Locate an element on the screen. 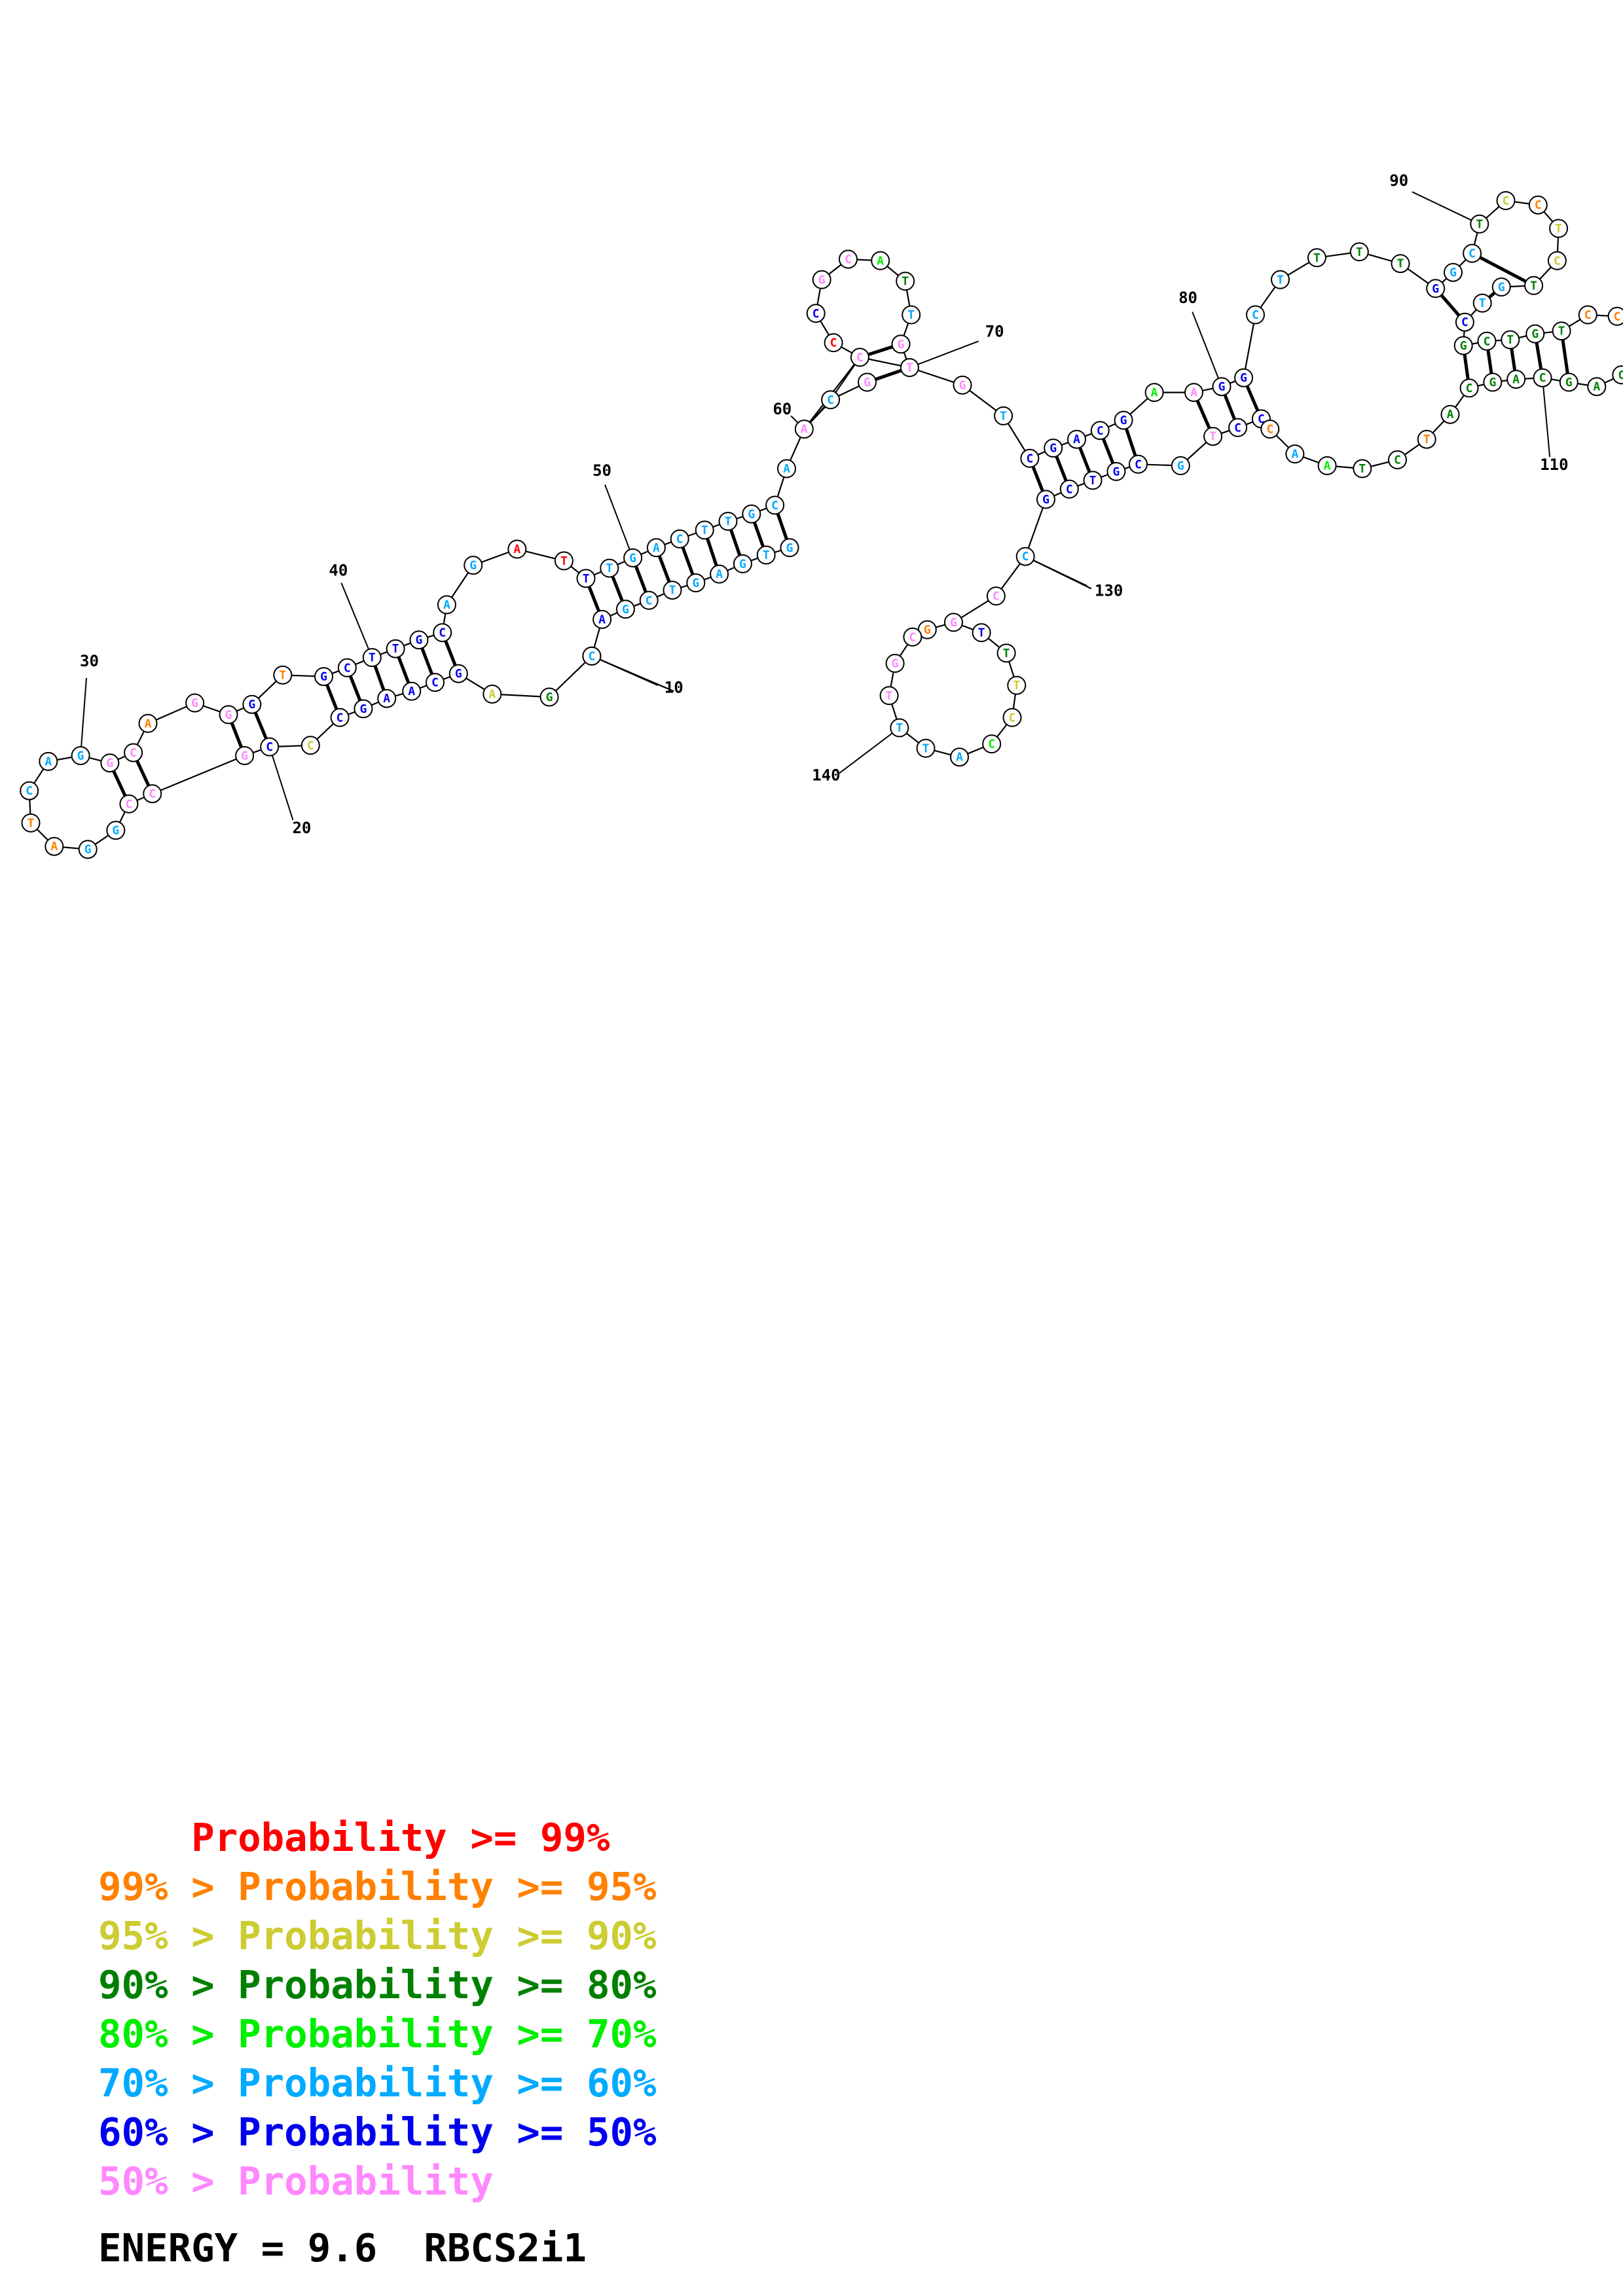 This screenshot has height=2296, width=1623. base-pair-link is located at coordinates (1503, 269).